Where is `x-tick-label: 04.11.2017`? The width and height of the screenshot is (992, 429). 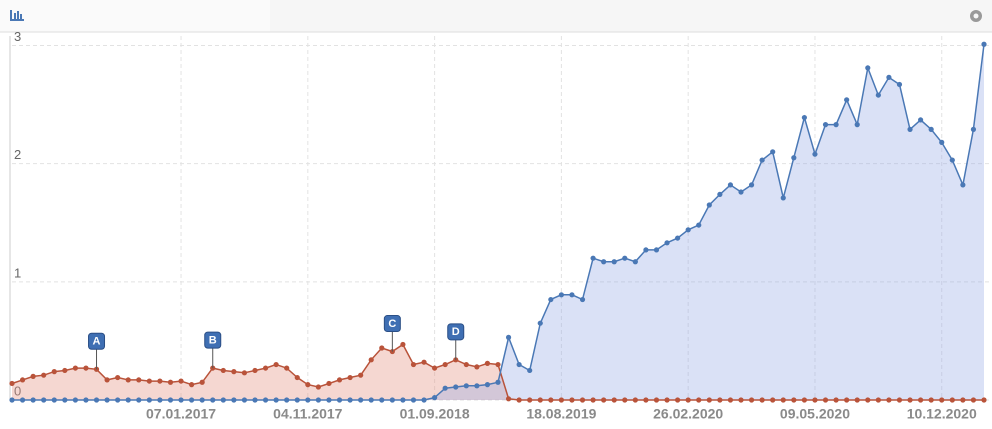 x-tick-label: 04.11.2017 is located at coordinates (308, 414).